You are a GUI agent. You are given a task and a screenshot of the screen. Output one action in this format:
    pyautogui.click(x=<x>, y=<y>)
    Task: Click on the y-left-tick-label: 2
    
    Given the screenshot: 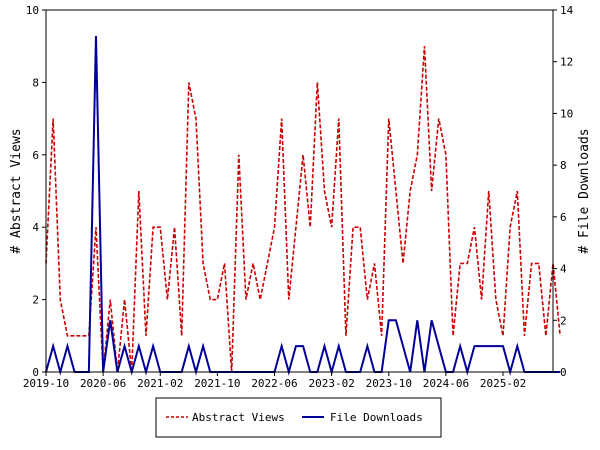 What is the action you would take?
    pyautogui.click(x=35, y=300)
    